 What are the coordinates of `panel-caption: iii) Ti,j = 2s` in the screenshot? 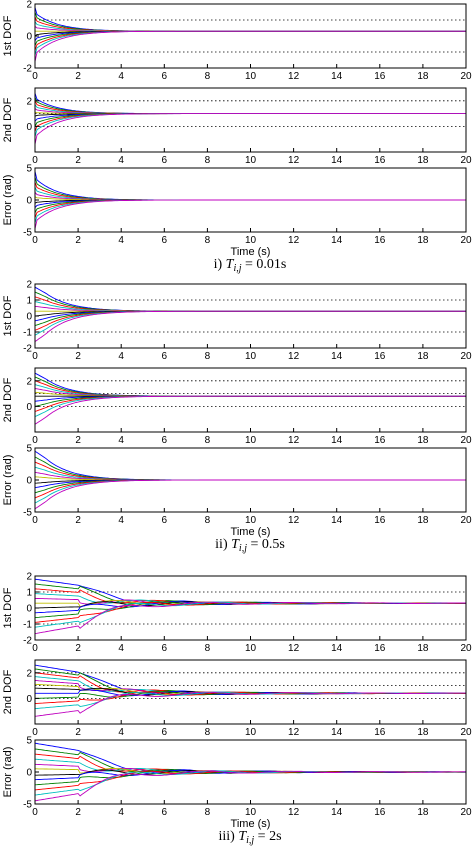 It's located at (249, 837).